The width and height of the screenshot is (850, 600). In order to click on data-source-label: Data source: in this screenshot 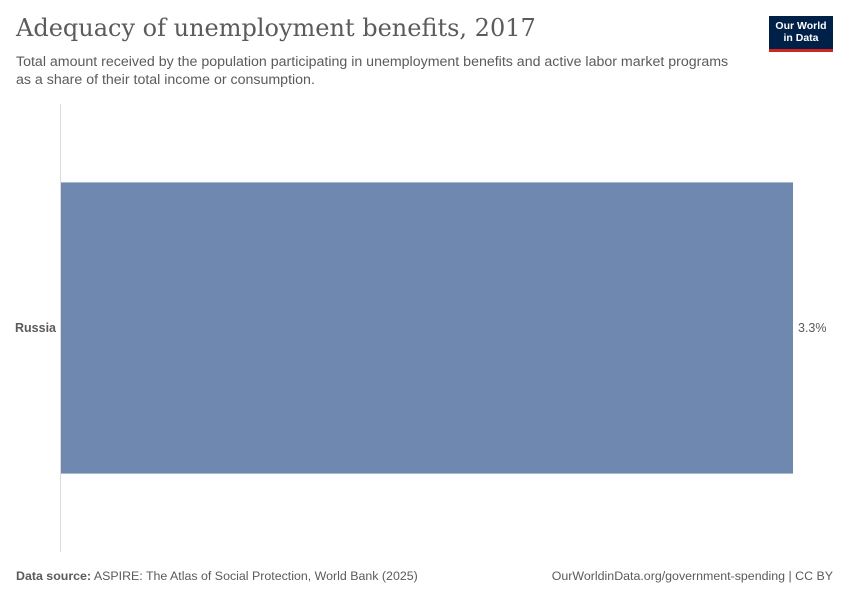, I will do `click(54, 576)`.